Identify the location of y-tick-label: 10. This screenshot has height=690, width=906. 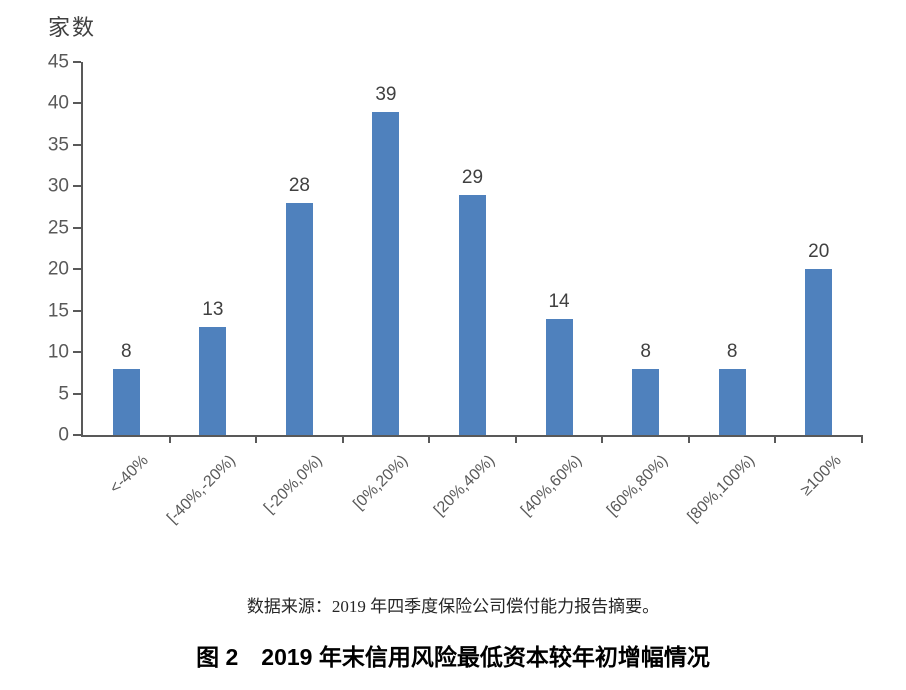
(58, 352).